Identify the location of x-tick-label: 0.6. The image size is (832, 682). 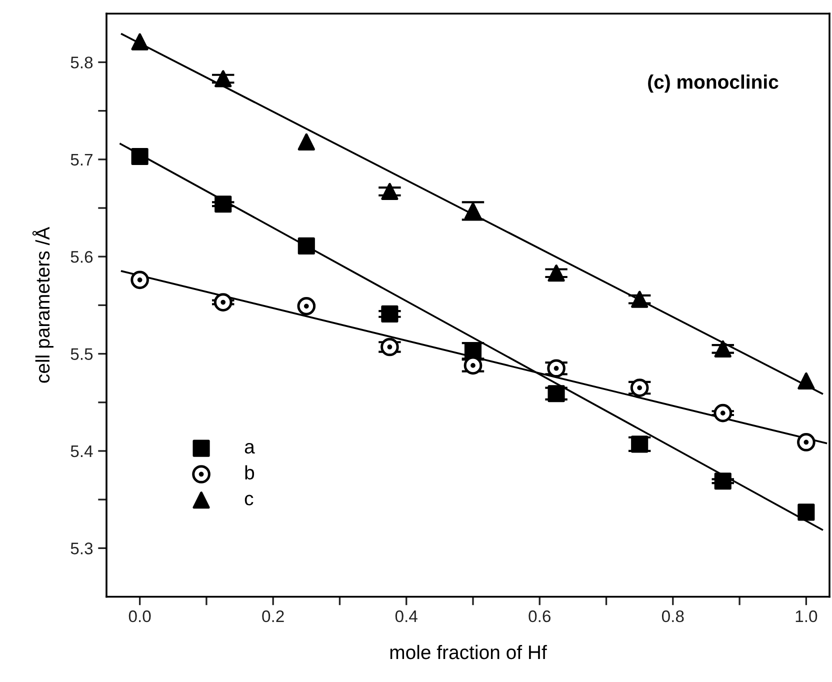
(539, 616).